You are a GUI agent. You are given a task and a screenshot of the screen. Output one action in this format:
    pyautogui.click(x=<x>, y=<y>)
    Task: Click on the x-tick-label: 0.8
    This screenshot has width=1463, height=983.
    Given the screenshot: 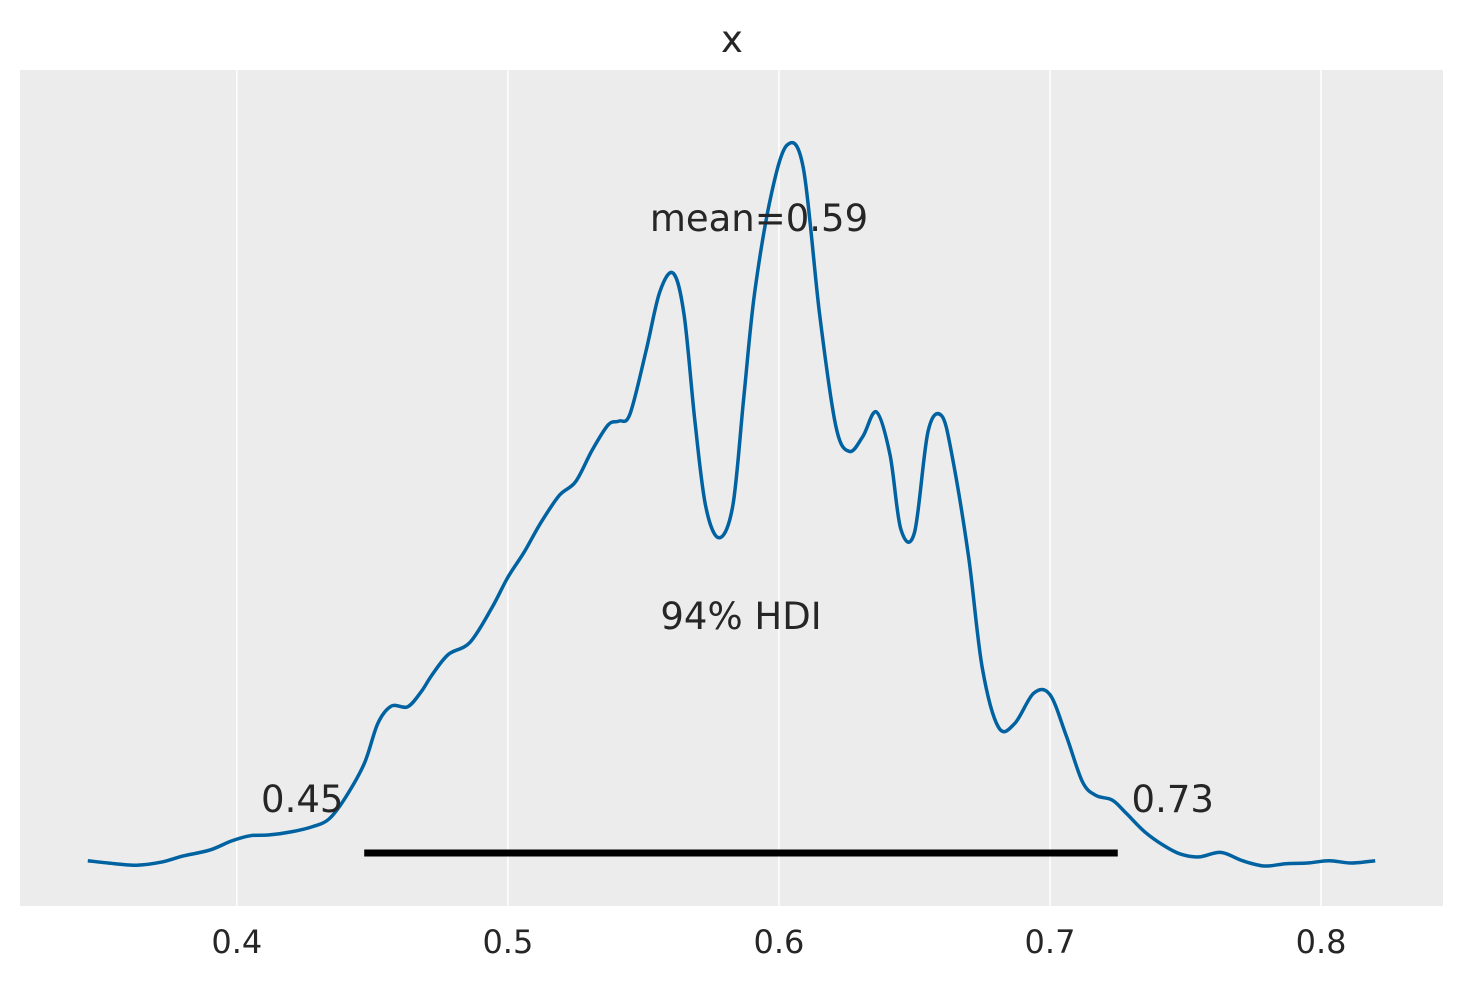 What is the action you would take?
    pyautogui.click(x=1321, y=942)
    